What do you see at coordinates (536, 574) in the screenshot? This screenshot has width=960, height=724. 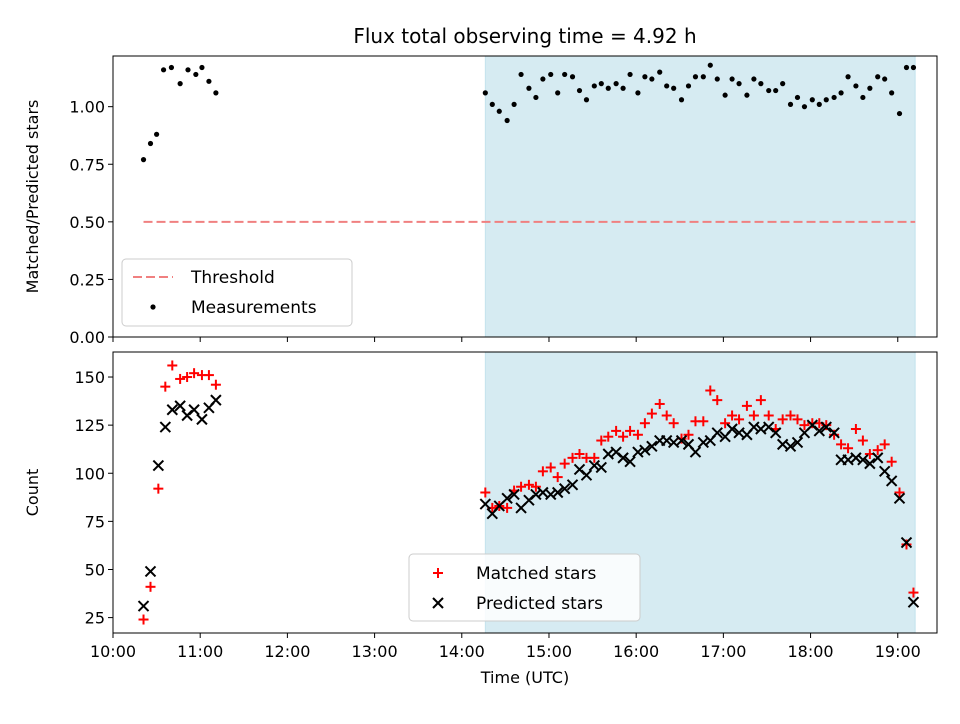 I see `legend-matched-label: Matched stars` at bounding box center [536, 574].